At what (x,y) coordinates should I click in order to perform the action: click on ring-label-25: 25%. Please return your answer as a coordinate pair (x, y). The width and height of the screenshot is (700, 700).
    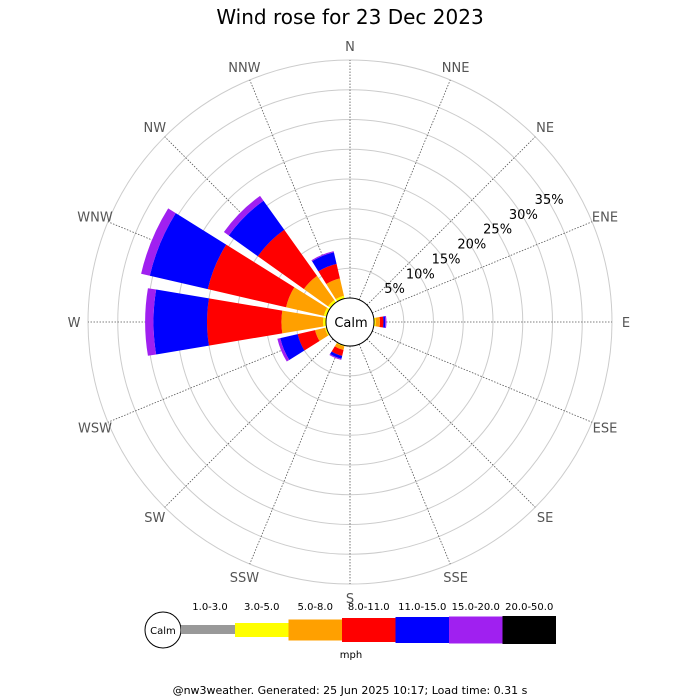
    Looking at the image, I should click on (497, 230).